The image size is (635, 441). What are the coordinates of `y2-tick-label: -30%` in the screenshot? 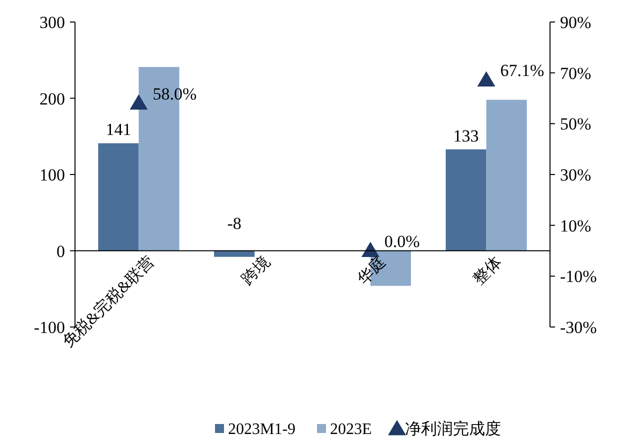 It's located at (578, 327).